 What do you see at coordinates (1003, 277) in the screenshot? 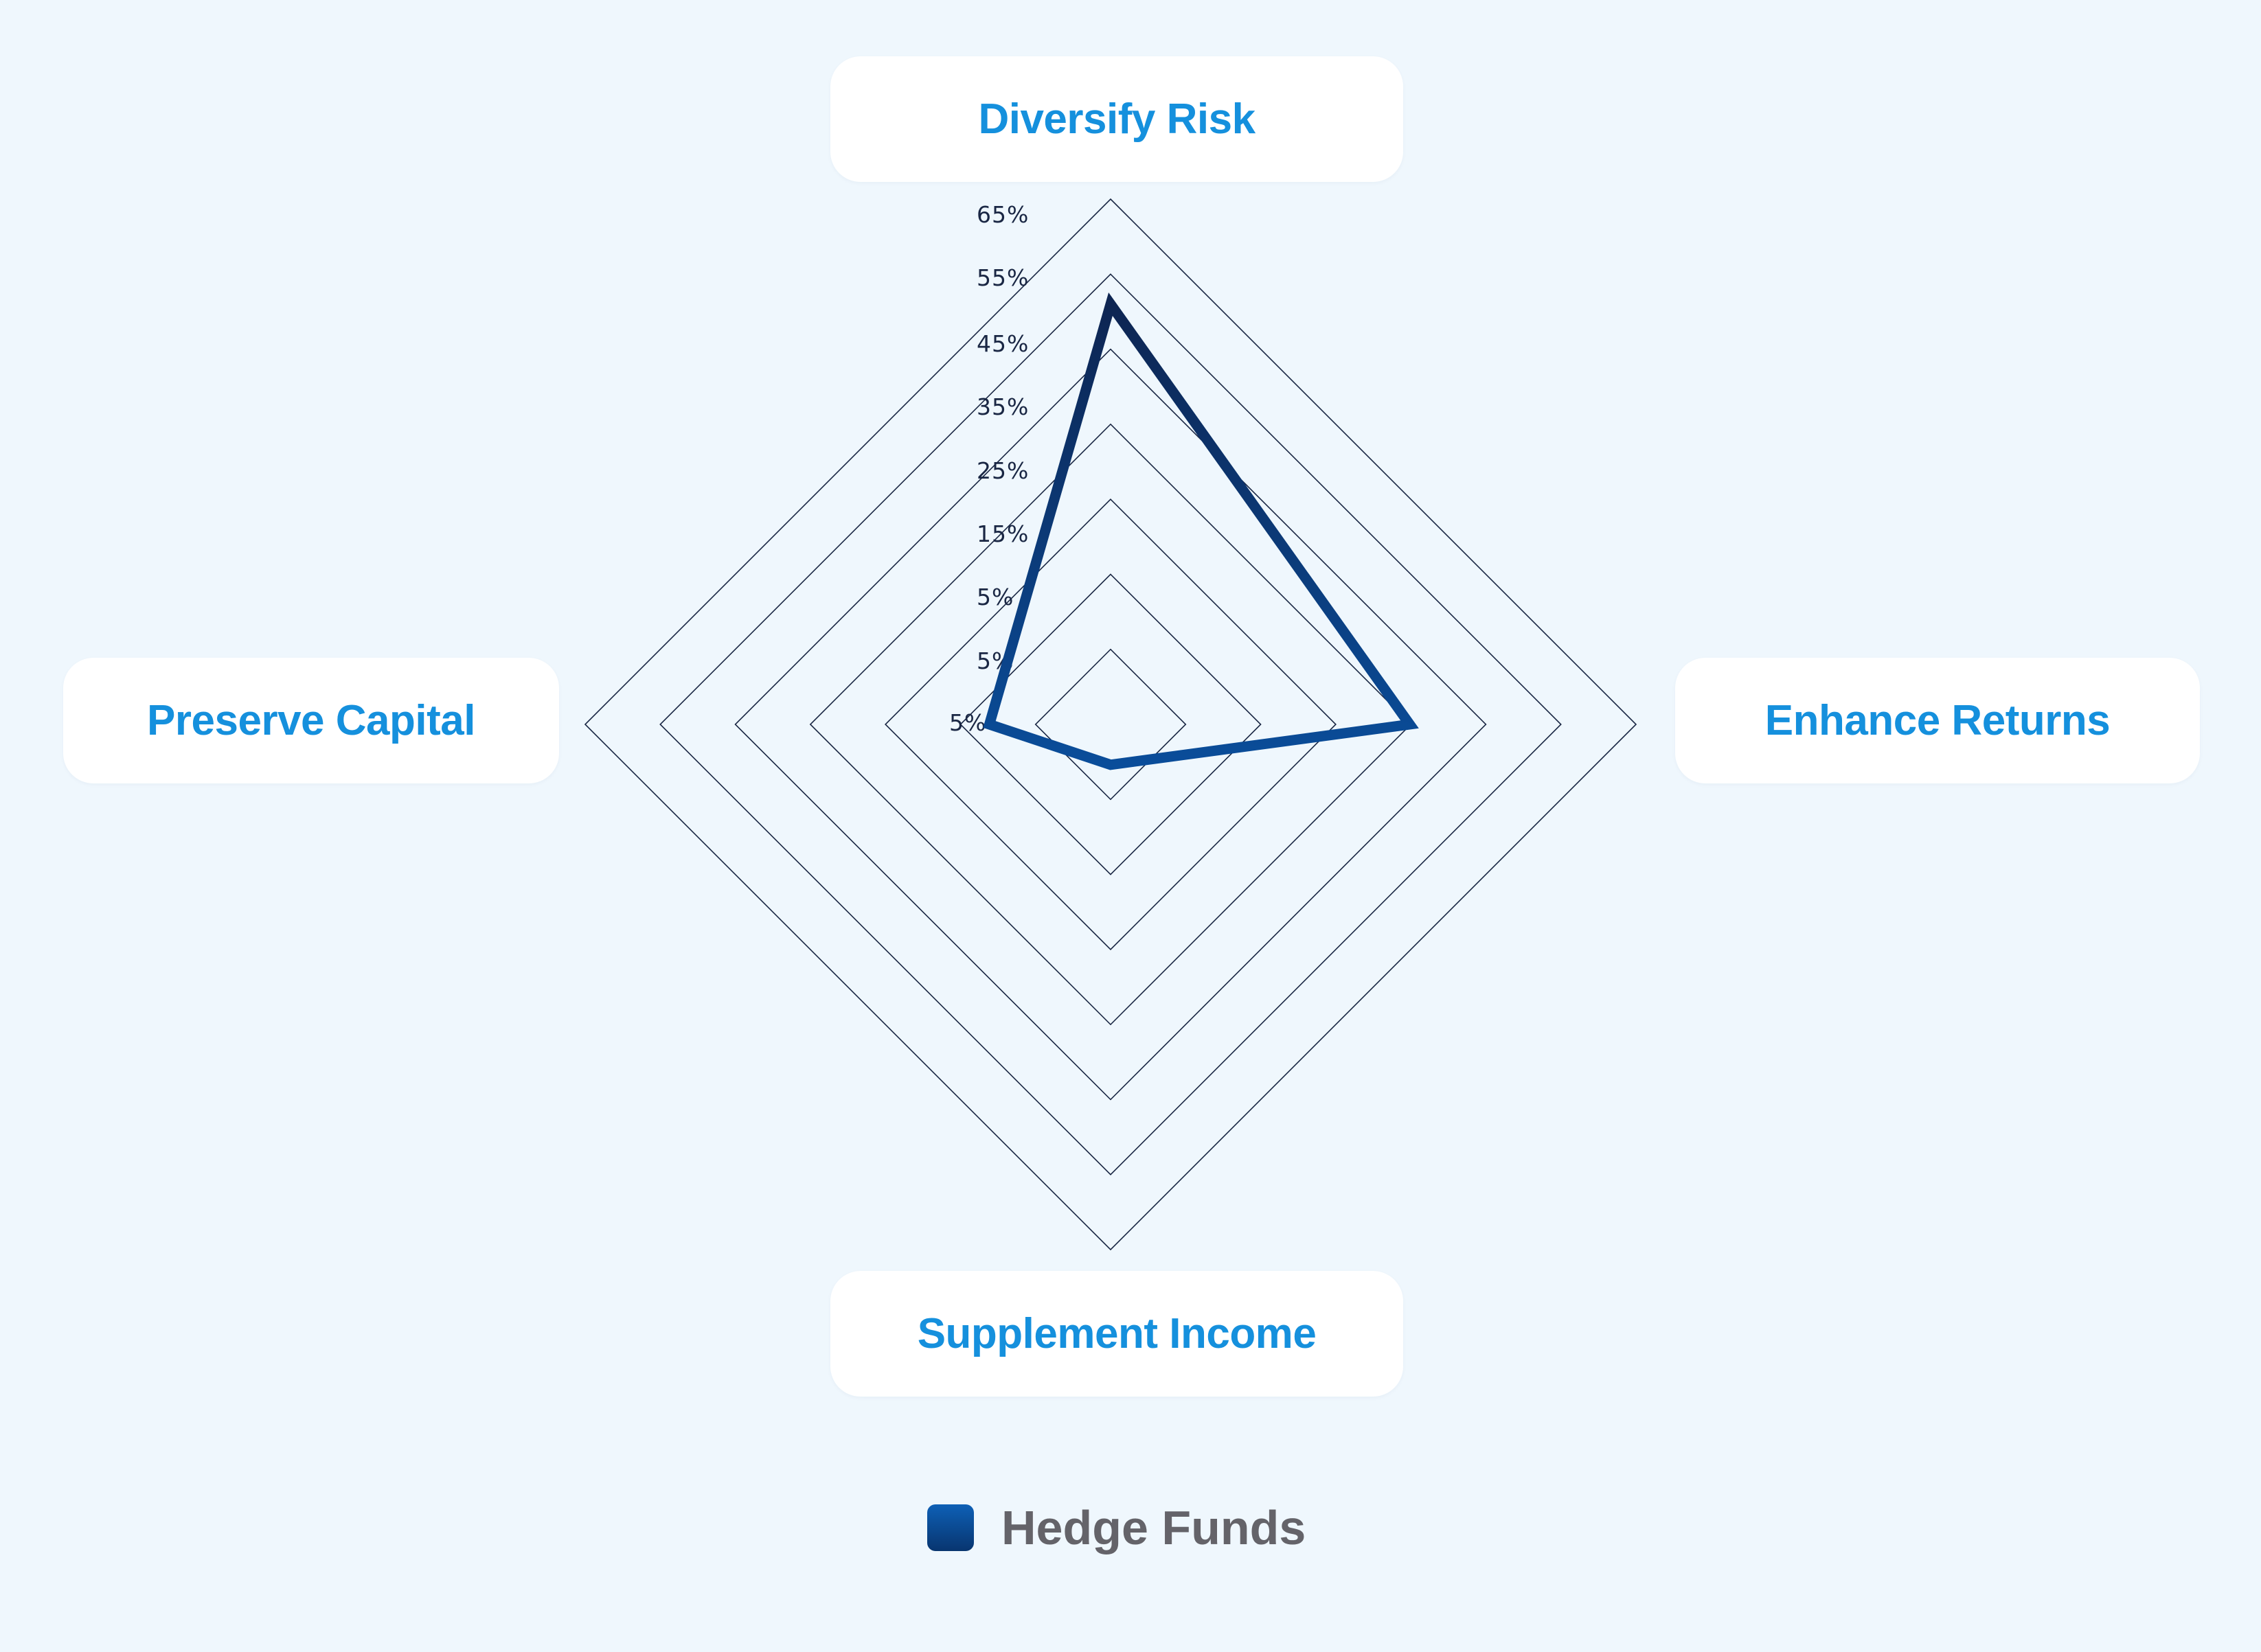
I see `tick-label: 55%` at bounding box center [1003, 277].